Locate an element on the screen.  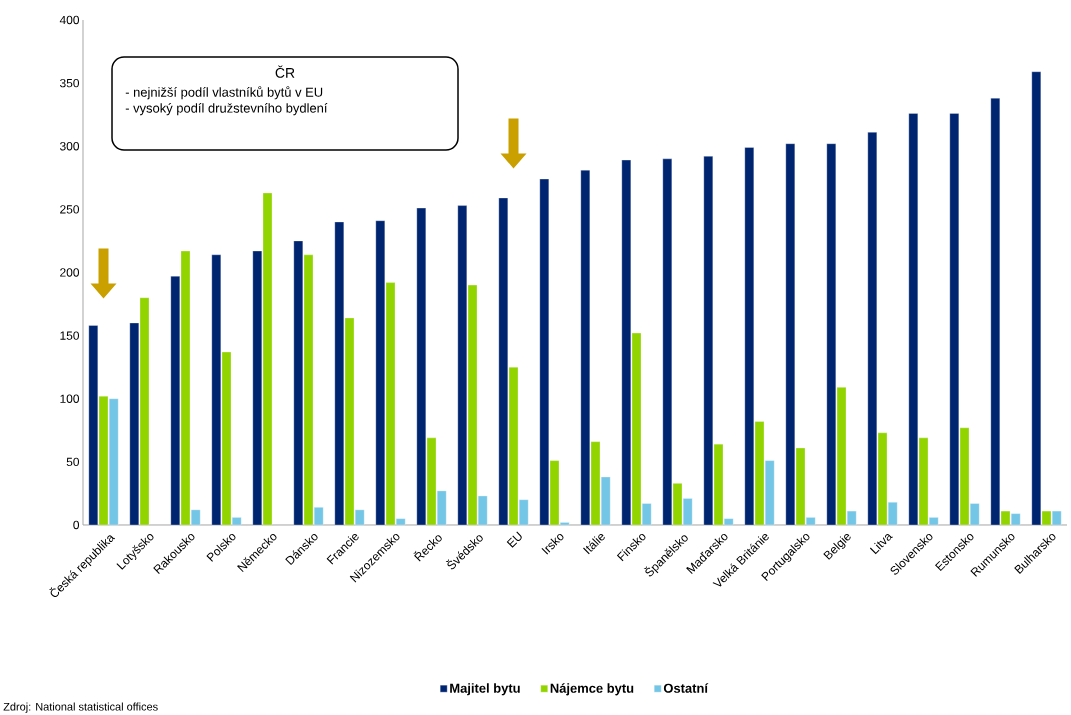
y-tick-label: 50 is located at coordinates (73, 462).